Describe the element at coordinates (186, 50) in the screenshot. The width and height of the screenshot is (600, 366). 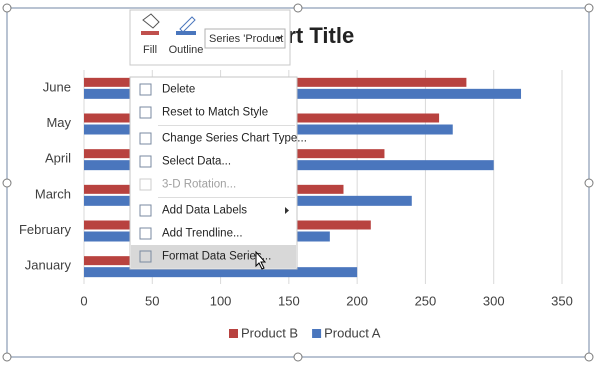
I see `outline-button: Outline` at that location.